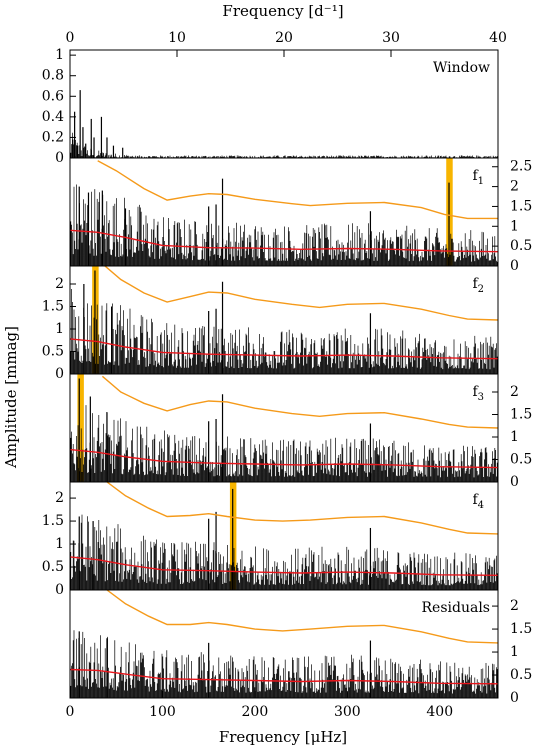 Image resolution: width=535 pixels, height=748 pixels. What do you see at coordinates (481, 505) in the screenshot?
I see `panel-label-subscript: 4` at bounding box center [481, 505].